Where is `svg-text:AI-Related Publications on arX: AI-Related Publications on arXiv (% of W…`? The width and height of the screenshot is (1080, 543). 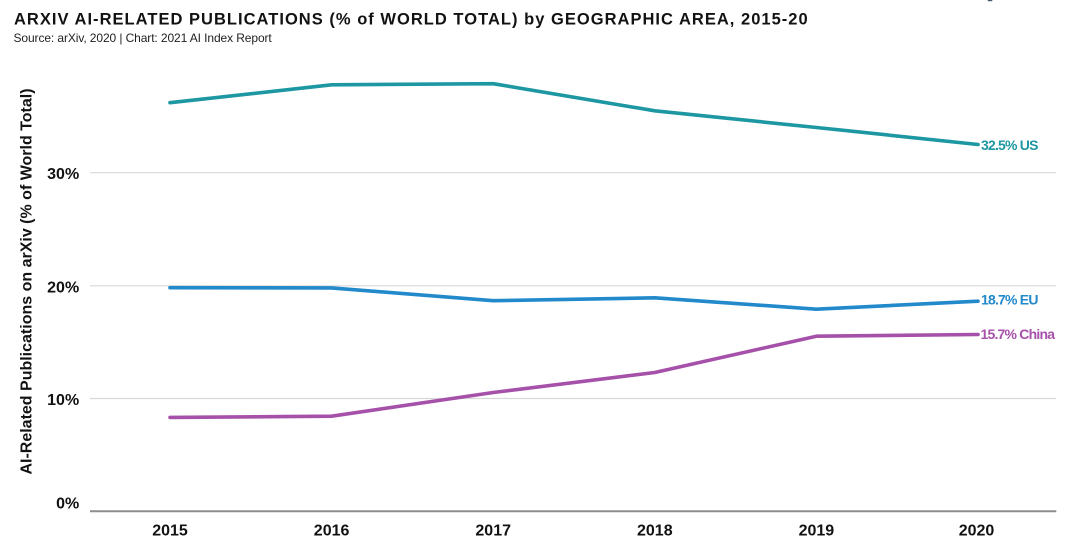 svg-text:AI-Related Publications on arX: AI-Related Publications on arXiv (% of W… is located at coordinates (27, 281).